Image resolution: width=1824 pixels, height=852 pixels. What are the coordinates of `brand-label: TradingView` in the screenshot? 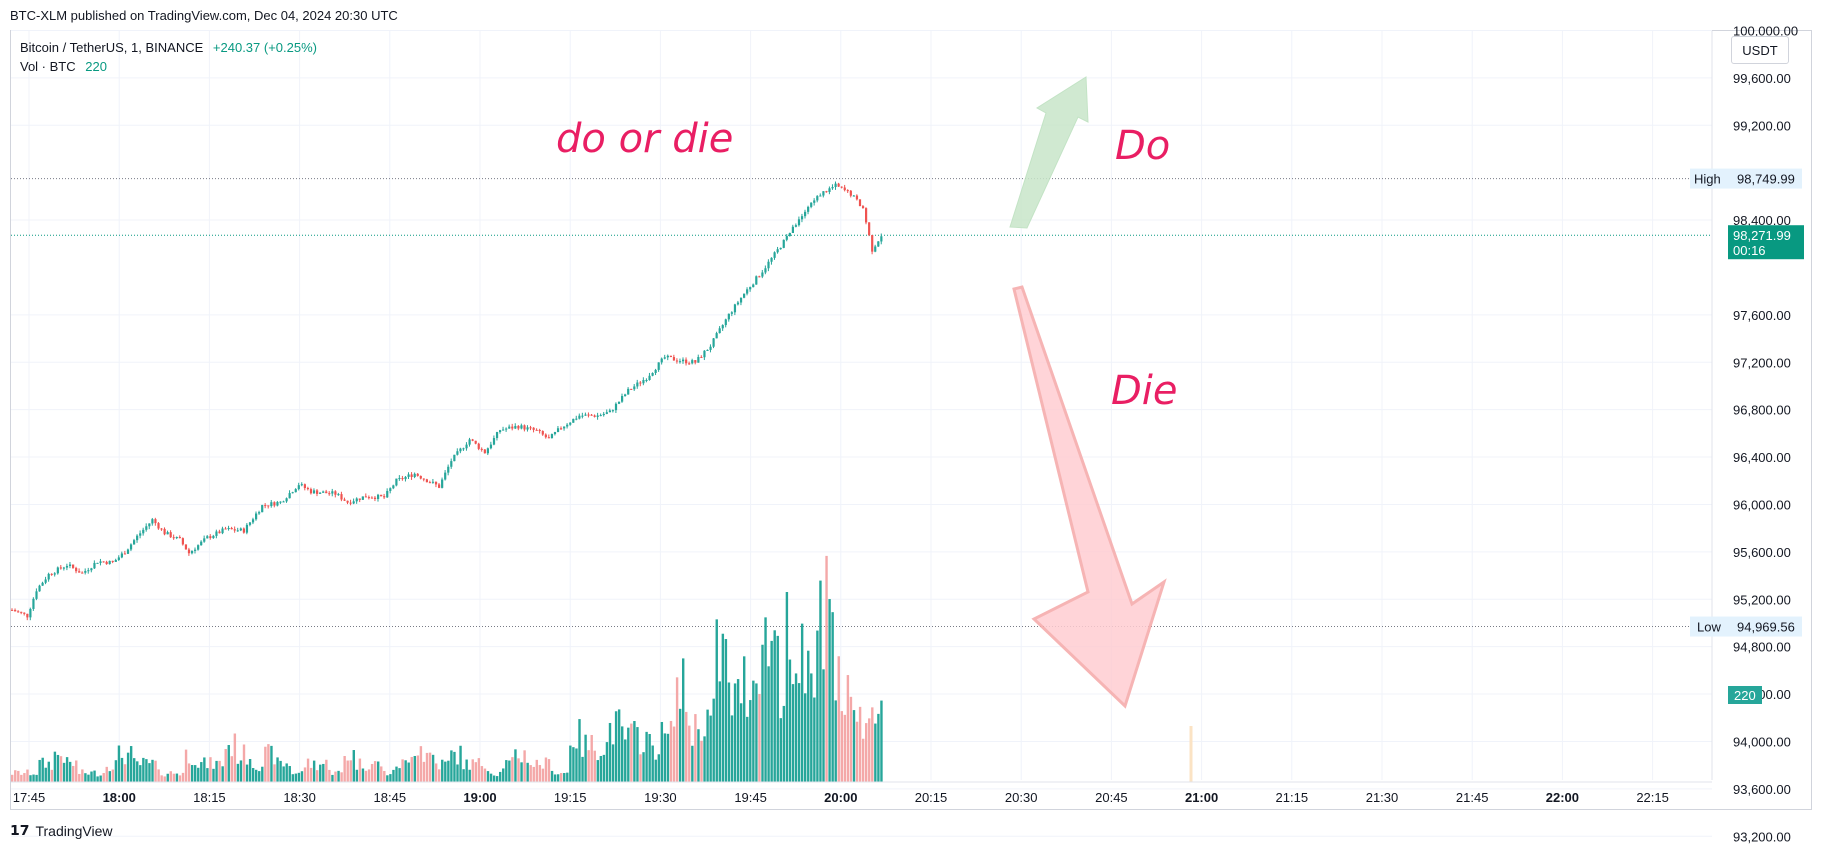 It's located at (74, 830).